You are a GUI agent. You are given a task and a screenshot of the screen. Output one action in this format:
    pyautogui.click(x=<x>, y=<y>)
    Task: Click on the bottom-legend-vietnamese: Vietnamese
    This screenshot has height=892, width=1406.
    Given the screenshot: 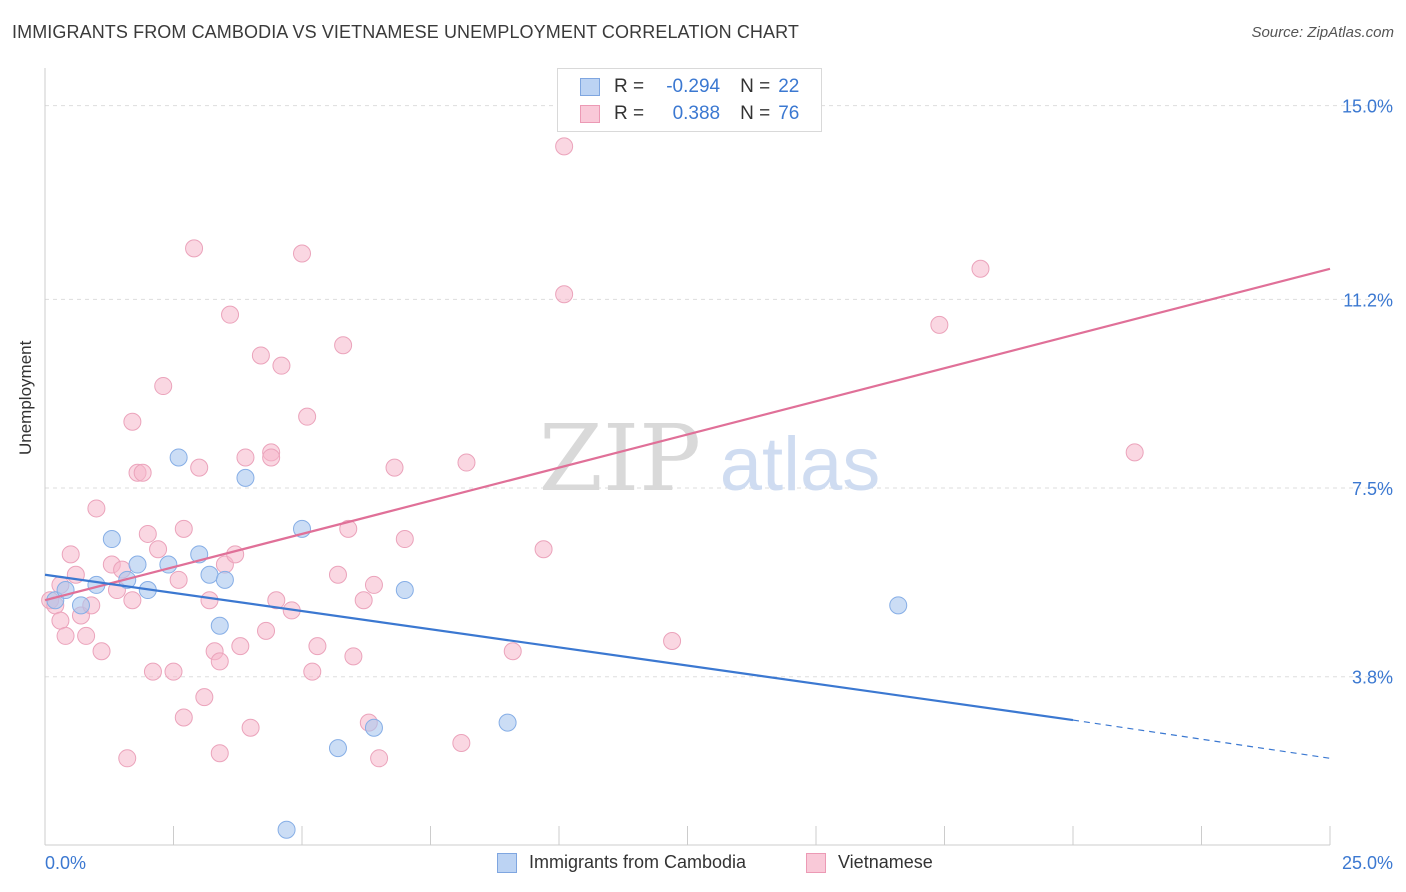 What is the action you would take?
    pyautogui.click(x=869, y=862)
    